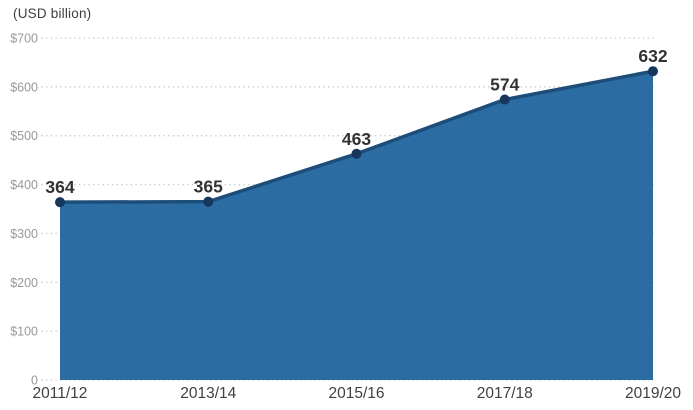 The image size is (693, 410). I want to click on y-tick-label: $300, so click(24, 234).